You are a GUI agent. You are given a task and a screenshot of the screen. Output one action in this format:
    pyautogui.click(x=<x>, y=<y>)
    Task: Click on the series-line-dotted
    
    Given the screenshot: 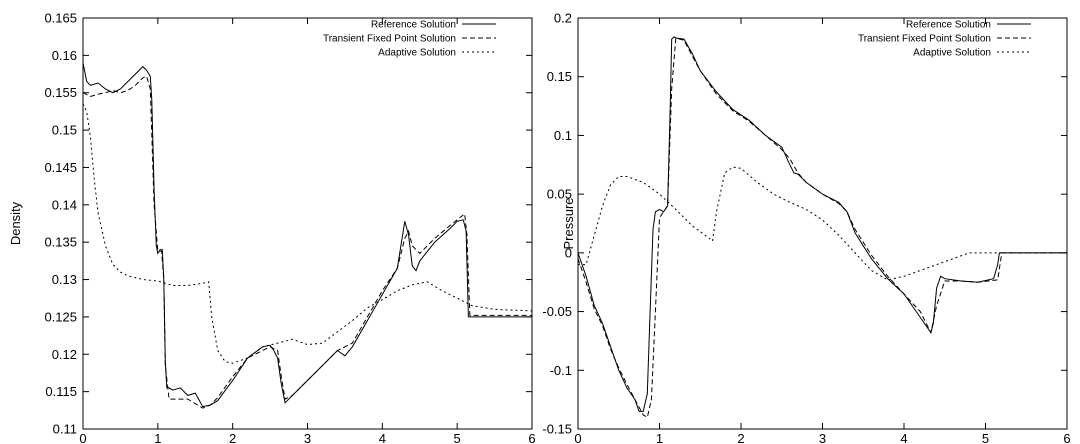 What is the action you would take?
    pyautogui.click(x=822, y=223)
    